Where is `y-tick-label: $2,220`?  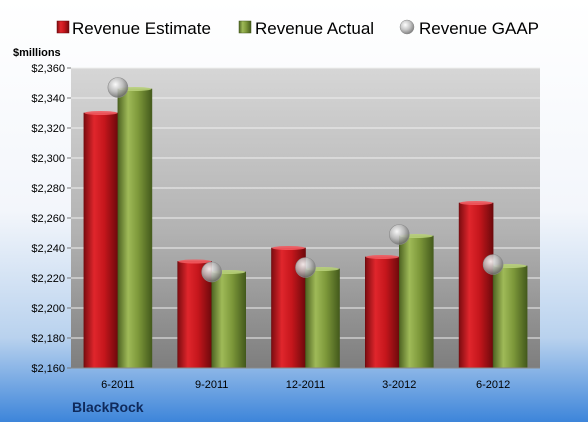
y-tick-label: $2,220 is located at coordinates (48, 279).